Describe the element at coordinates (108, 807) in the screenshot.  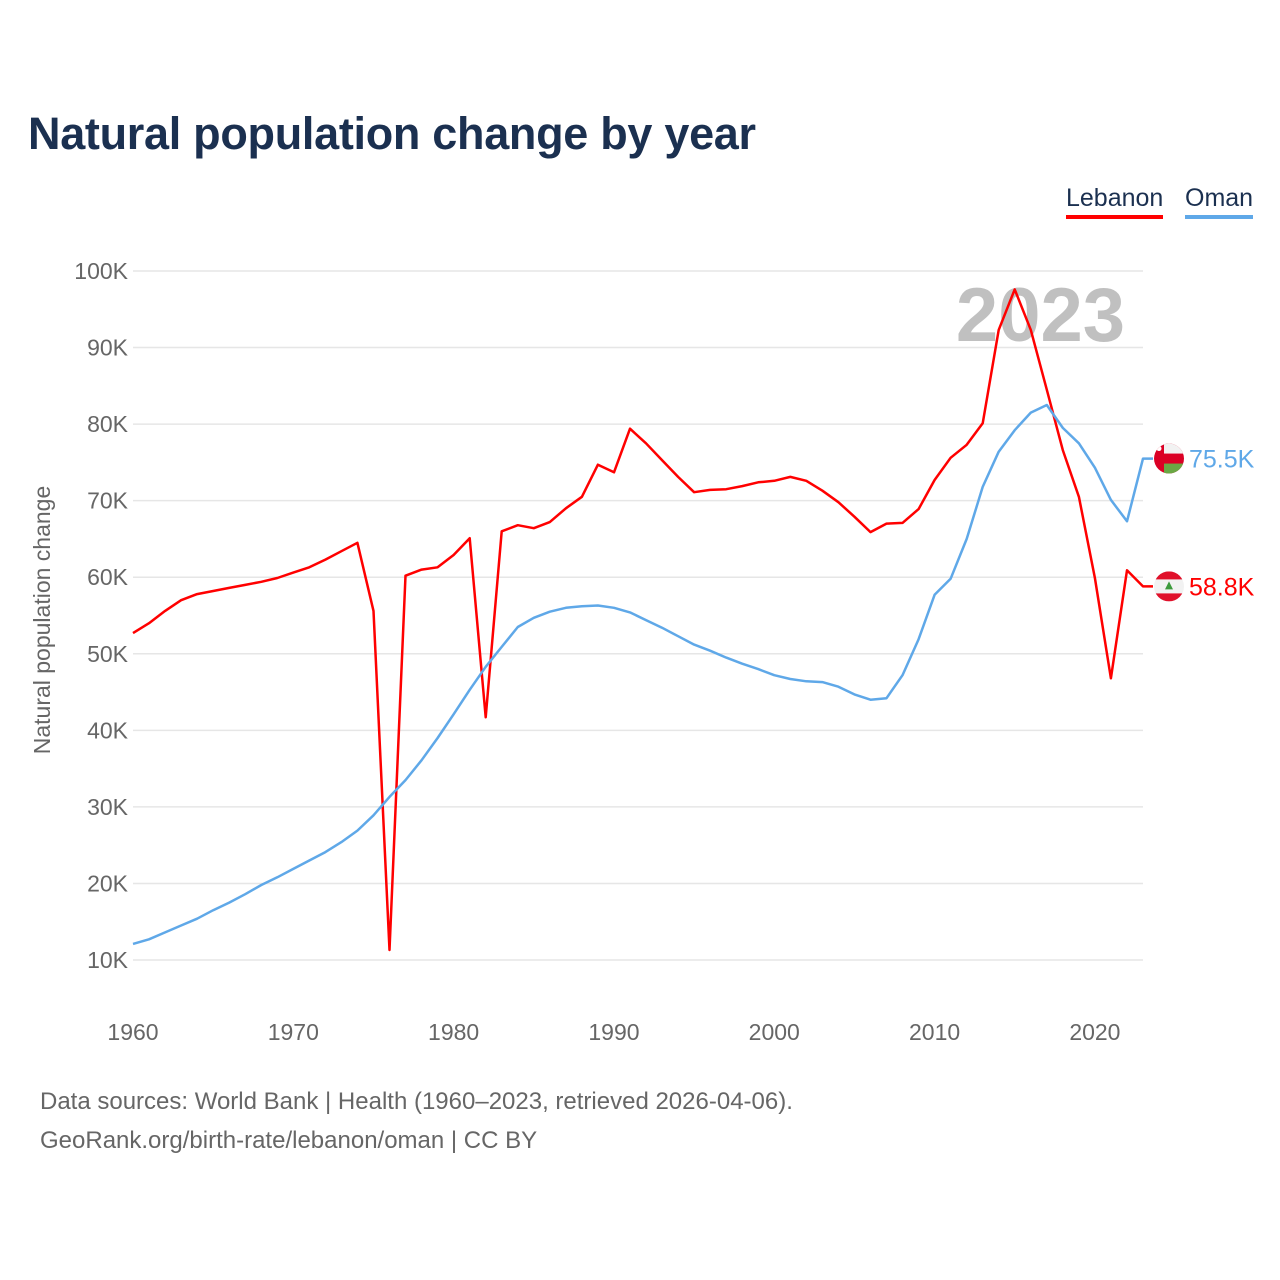
I see `y-tick-label: 30K` at that location.